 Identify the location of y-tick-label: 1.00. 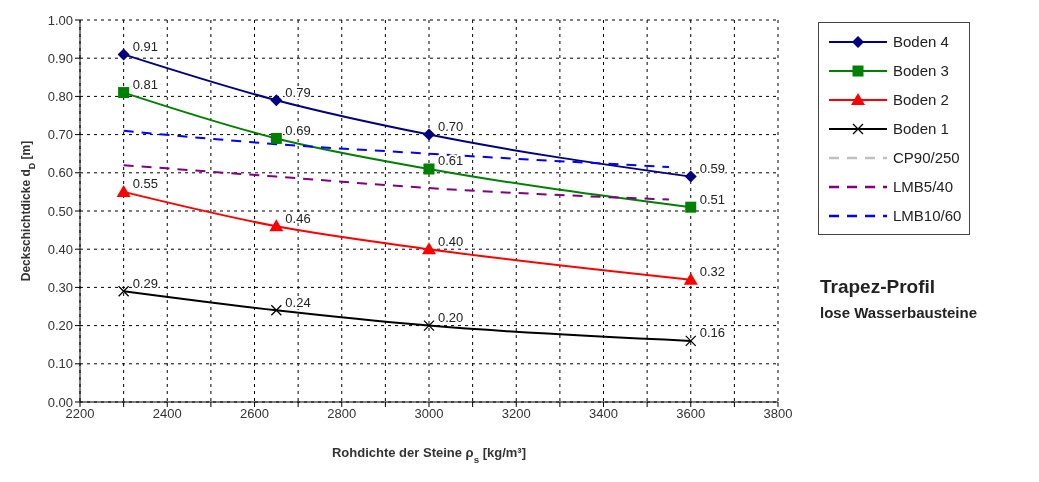
(60, 20).